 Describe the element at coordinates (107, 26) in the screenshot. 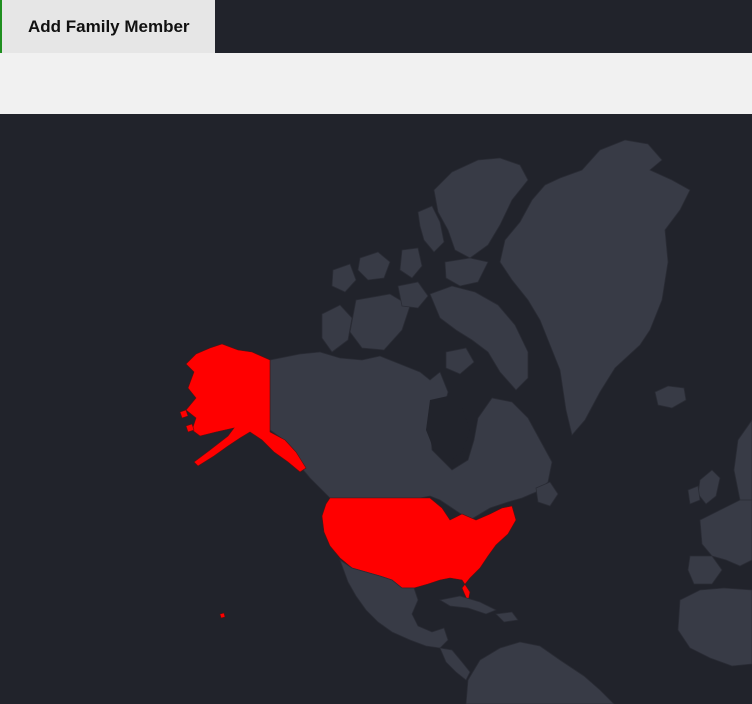

I see `add-family-member-button: Add Family Member` at that location.